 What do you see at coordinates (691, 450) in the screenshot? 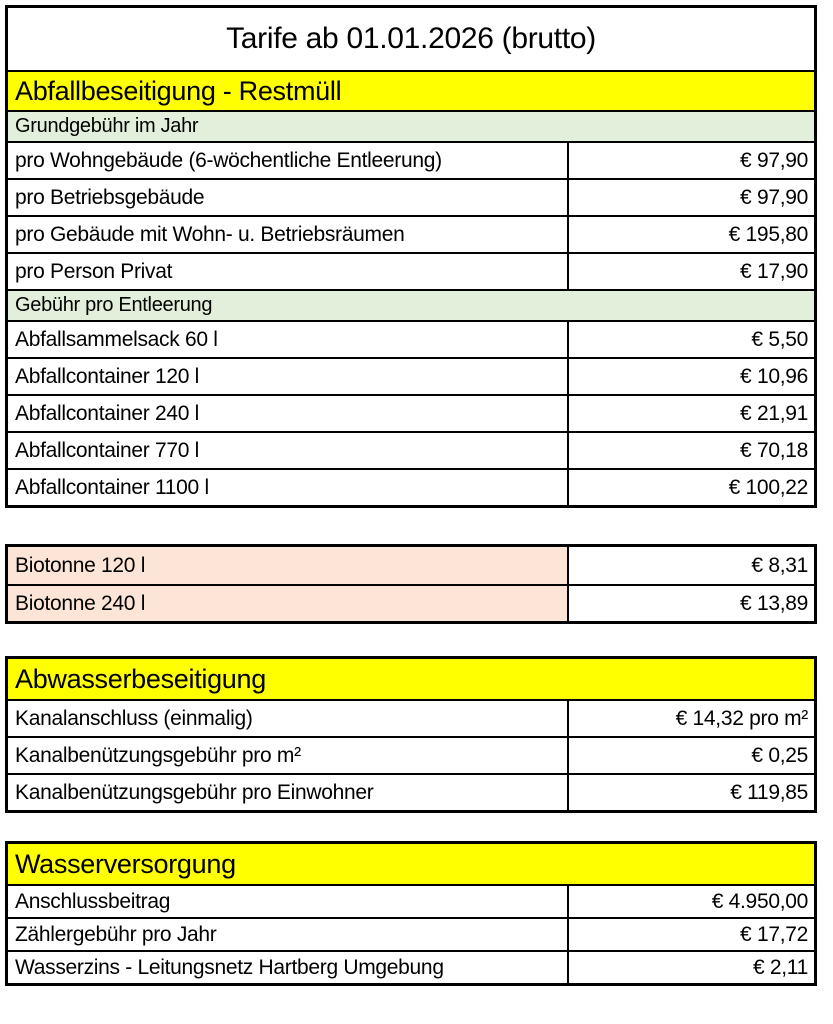
I see `row-value: € 70,18` at bounding box center [691, 450].